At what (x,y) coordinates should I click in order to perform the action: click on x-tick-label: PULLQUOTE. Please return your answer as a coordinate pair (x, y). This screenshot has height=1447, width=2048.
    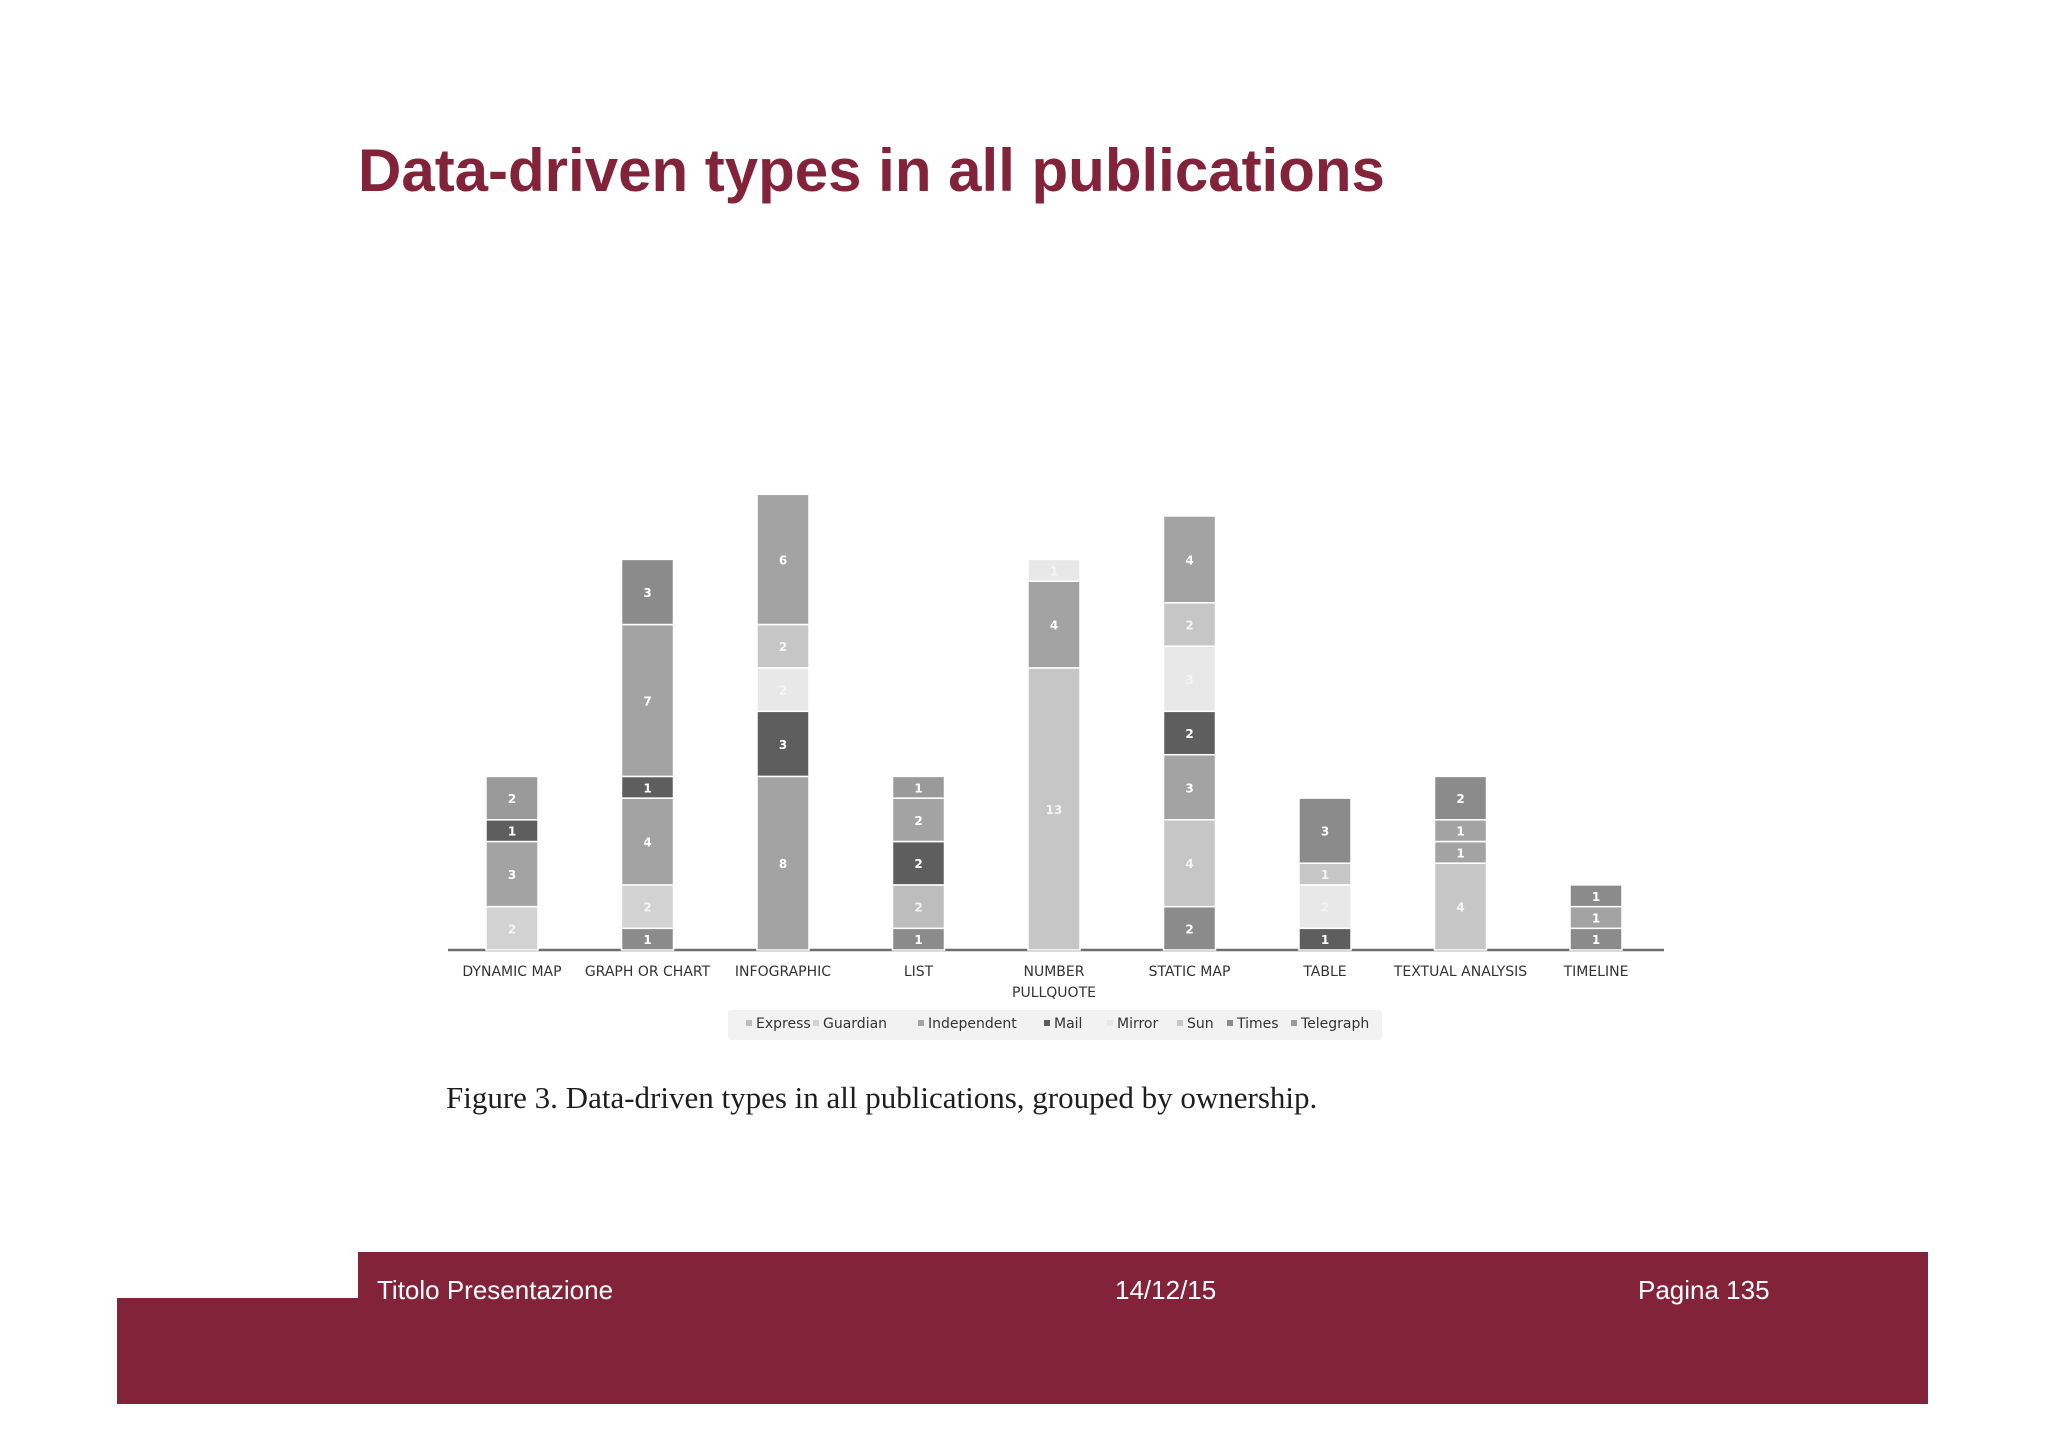
    Looking at the image, I should click on (1054, 993).